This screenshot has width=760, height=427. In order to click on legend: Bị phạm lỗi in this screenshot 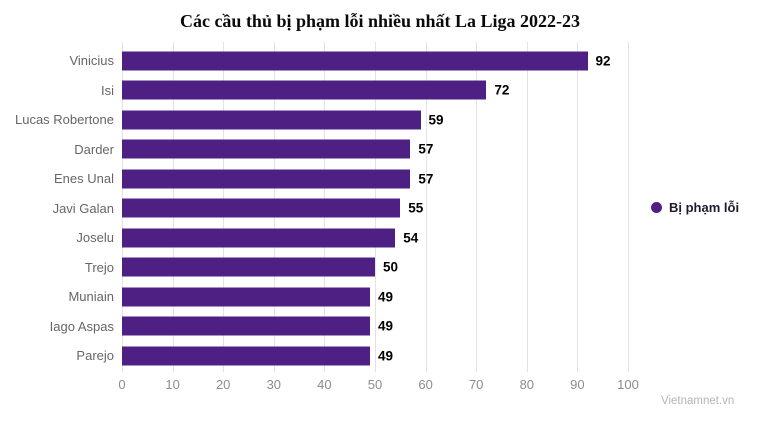, I will do `click(695, 207)`.